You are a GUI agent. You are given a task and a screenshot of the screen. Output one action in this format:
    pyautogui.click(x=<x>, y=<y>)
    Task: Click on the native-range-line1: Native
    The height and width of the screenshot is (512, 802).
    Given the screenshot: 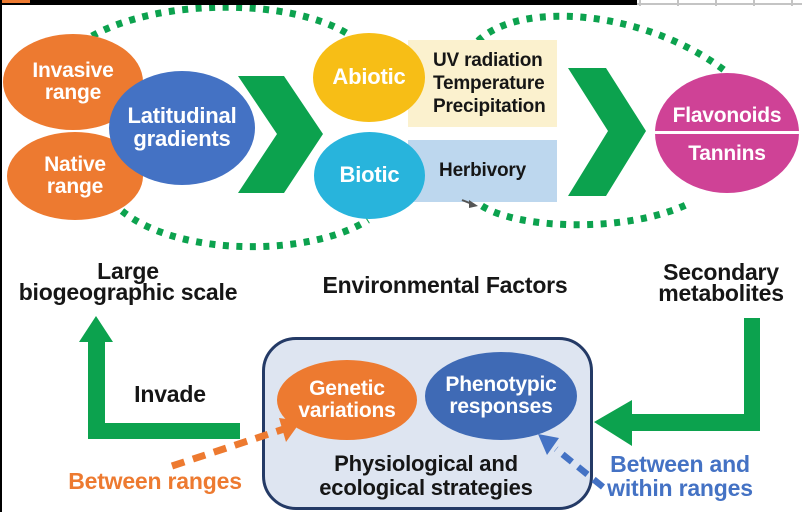 What is the action you would take?
    pyautogui.click(x=75, y=165)
    